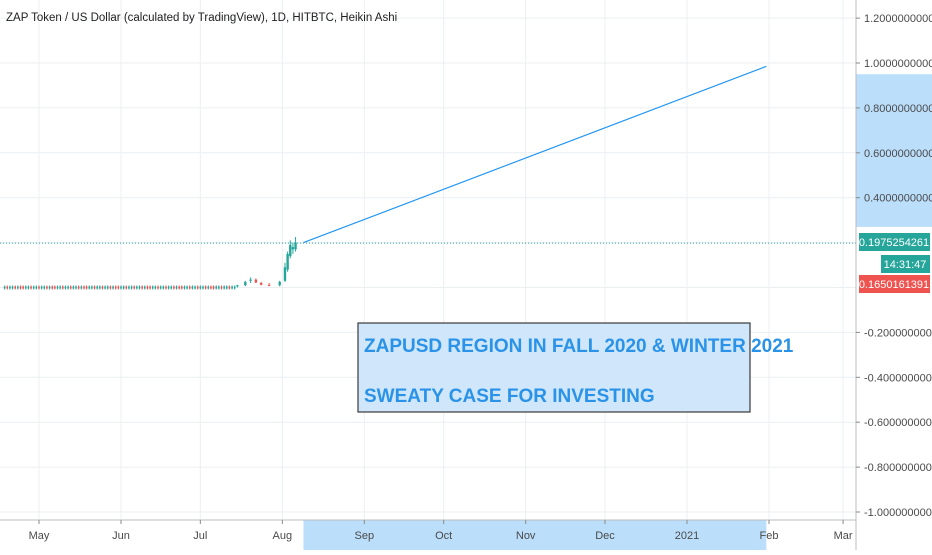 The image size is (932, 555). I want to click on candles, so click(150, 263).